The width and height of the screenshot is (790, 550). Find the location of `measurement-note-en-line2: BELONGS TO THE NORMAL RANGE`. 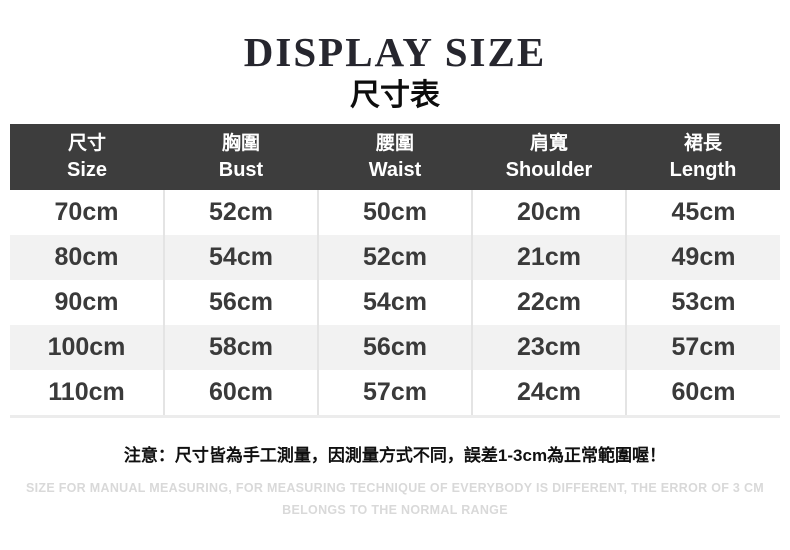

measurement-note-en-line2: BELONGS TO THE NORMAL RANGE is located at coordinates (395, 510).